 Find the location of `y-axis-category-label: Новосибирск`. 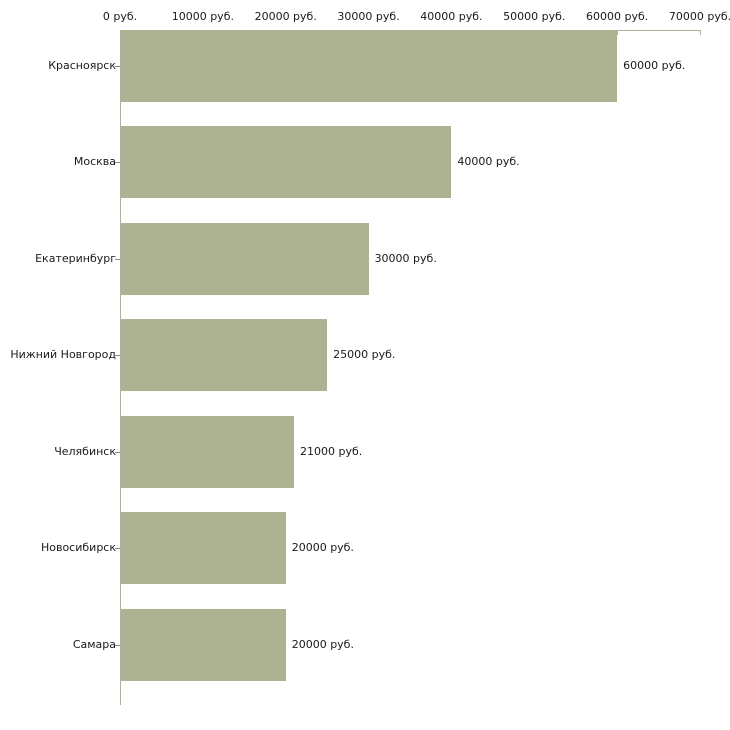

y-axis-category-label: Новосибирск is located at coordinates (78, 548).